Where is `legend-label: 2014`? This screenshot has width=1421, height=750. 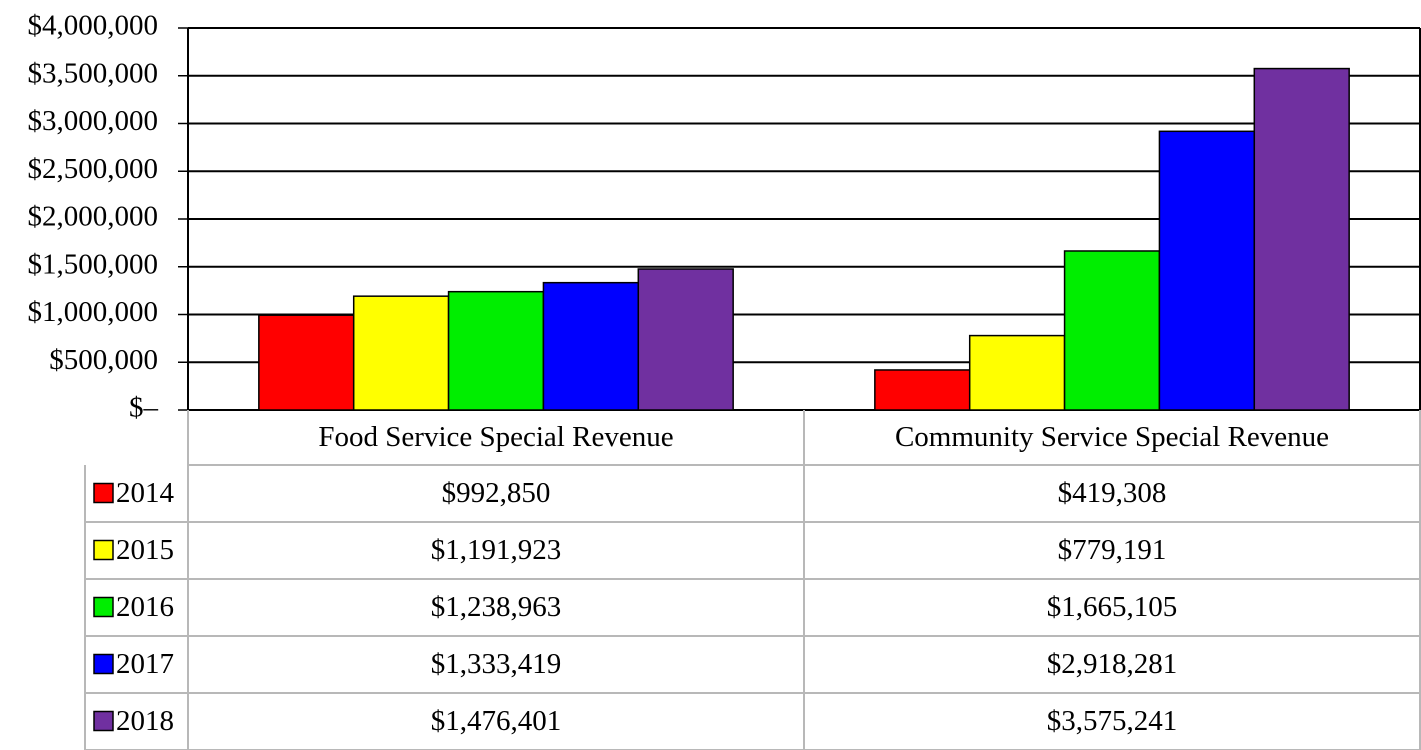
legend-label: 2014 is located at coordinates (145, 493).